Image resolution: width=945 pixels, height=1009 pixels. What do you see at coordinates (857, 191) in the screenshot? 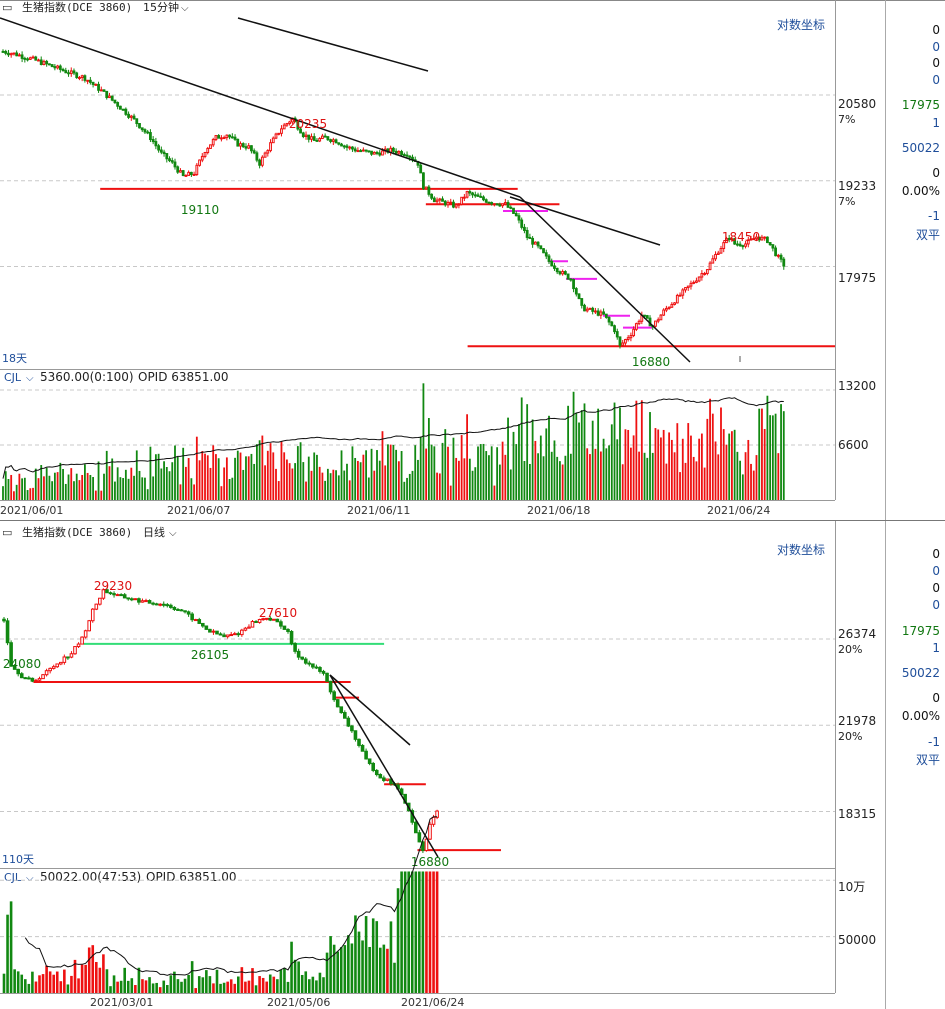
I see `price-axis: 20580 7% 19233 7% 17975` at bounding box center [857, 191].